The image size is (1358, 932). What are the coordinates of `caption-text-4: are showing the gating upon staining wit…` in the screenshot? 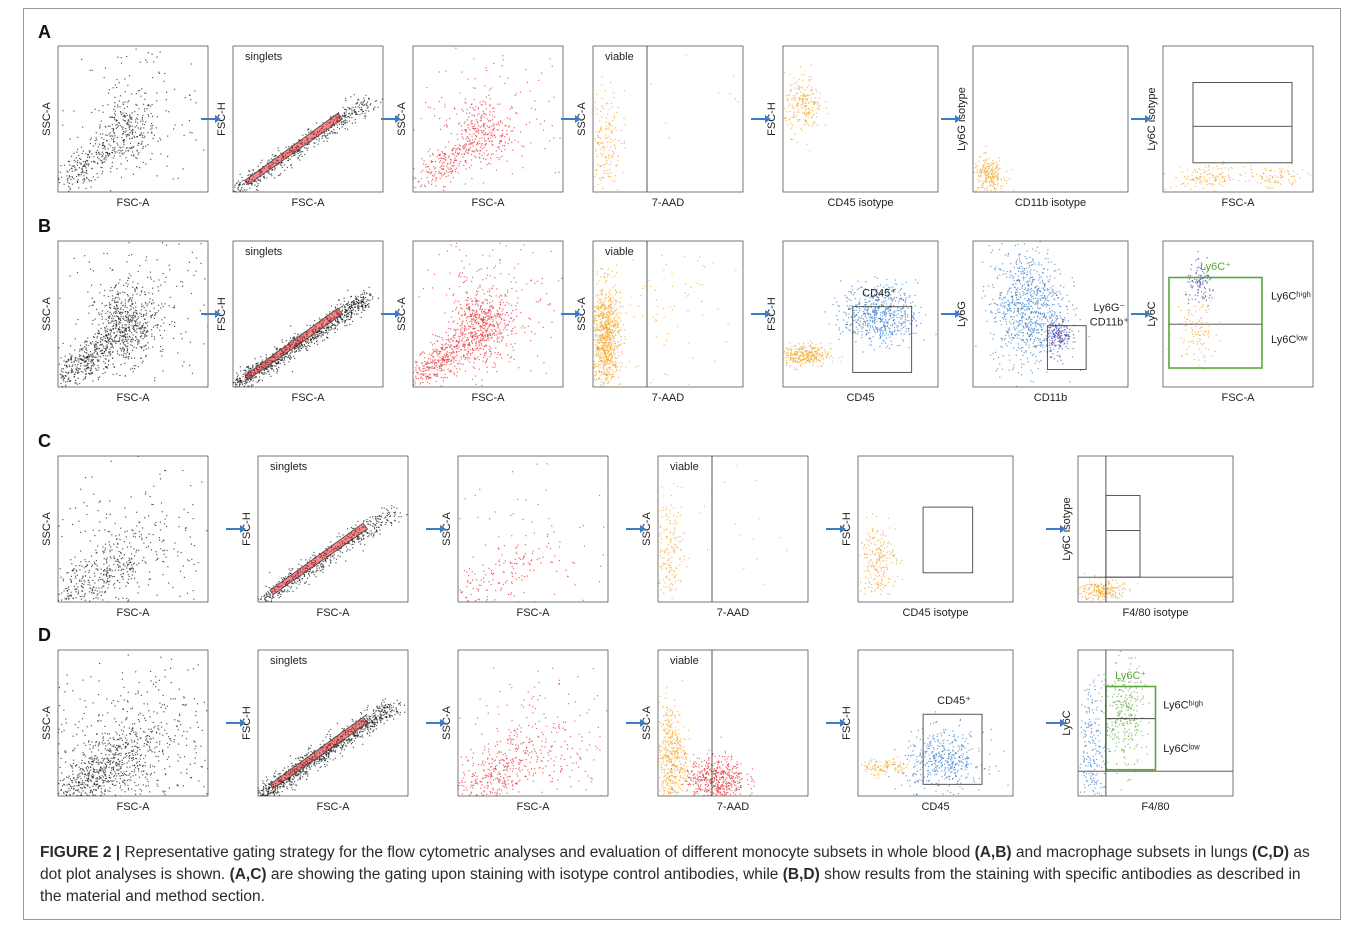 It's located at (524, 874).